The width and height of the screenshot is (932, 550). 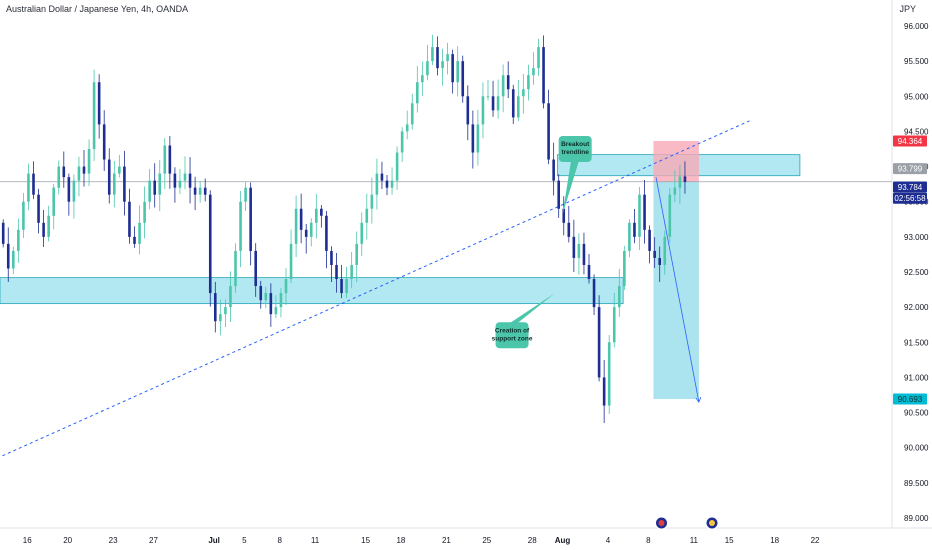 What do you see at coordinates (916, 518) in the screenshot?
I see `price-tick-label: 89.000` at bounding box center [916, 518].